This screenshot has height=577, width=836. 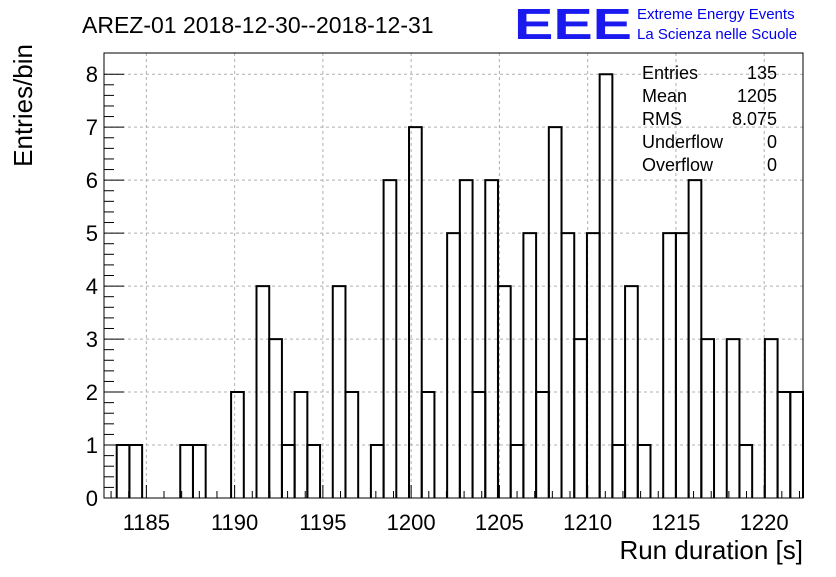 I want to click on y-tick-label: 2, so click(x=92, y=392).